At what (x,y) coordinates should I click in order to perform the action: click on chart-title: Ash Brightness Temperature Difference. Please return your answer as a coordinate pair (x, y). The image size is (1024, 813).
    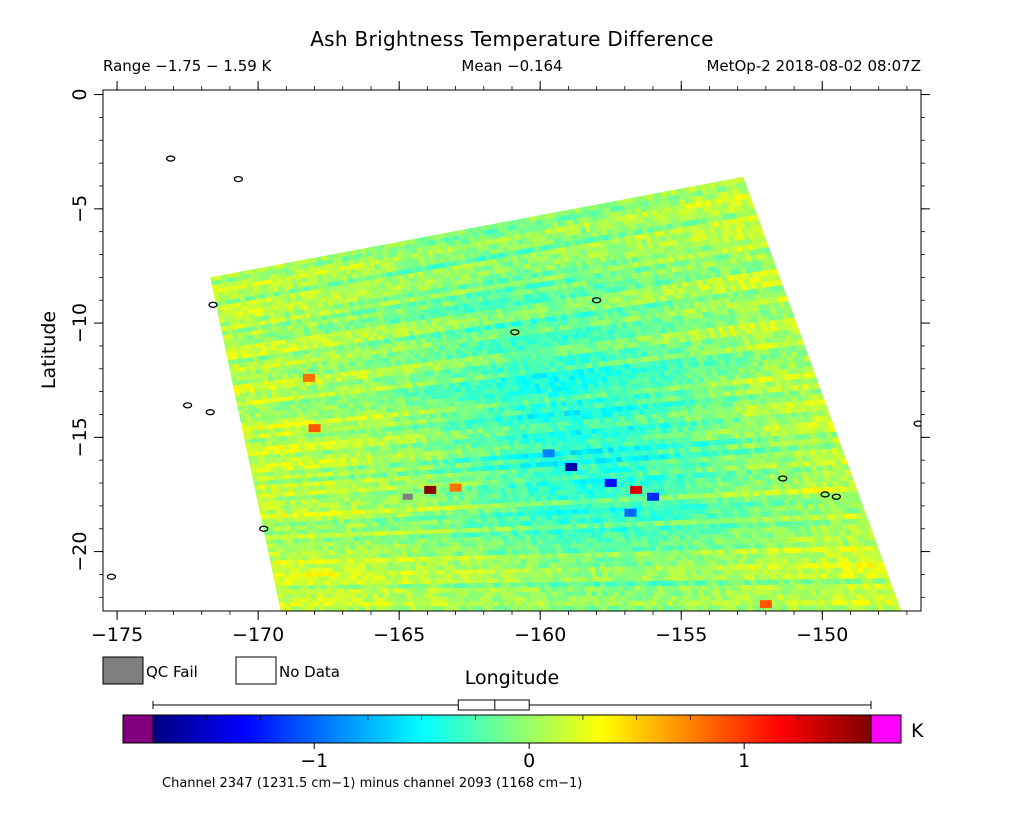
    Looking at the image, I should click on (512, 39).